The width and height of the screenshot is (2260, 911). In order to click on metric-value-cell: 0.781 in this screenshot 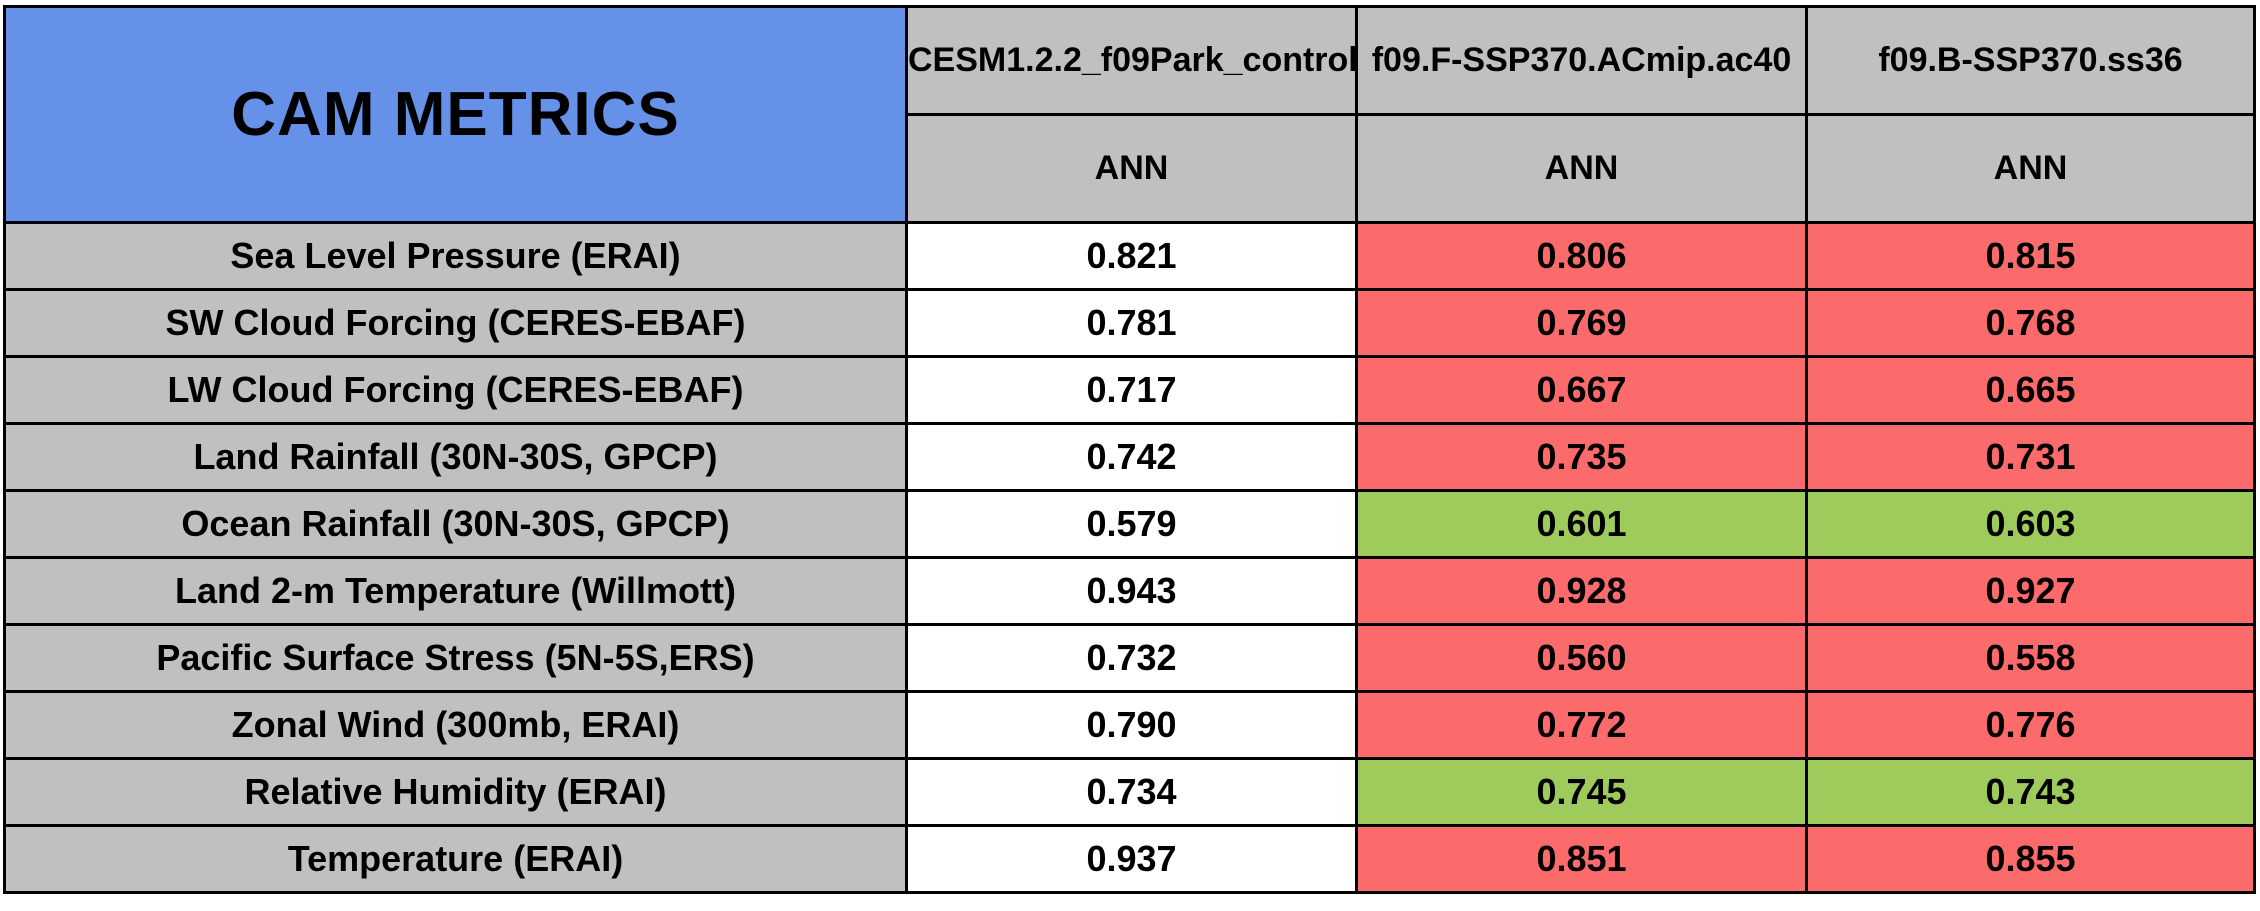, I will do `click(1131, 323)`.